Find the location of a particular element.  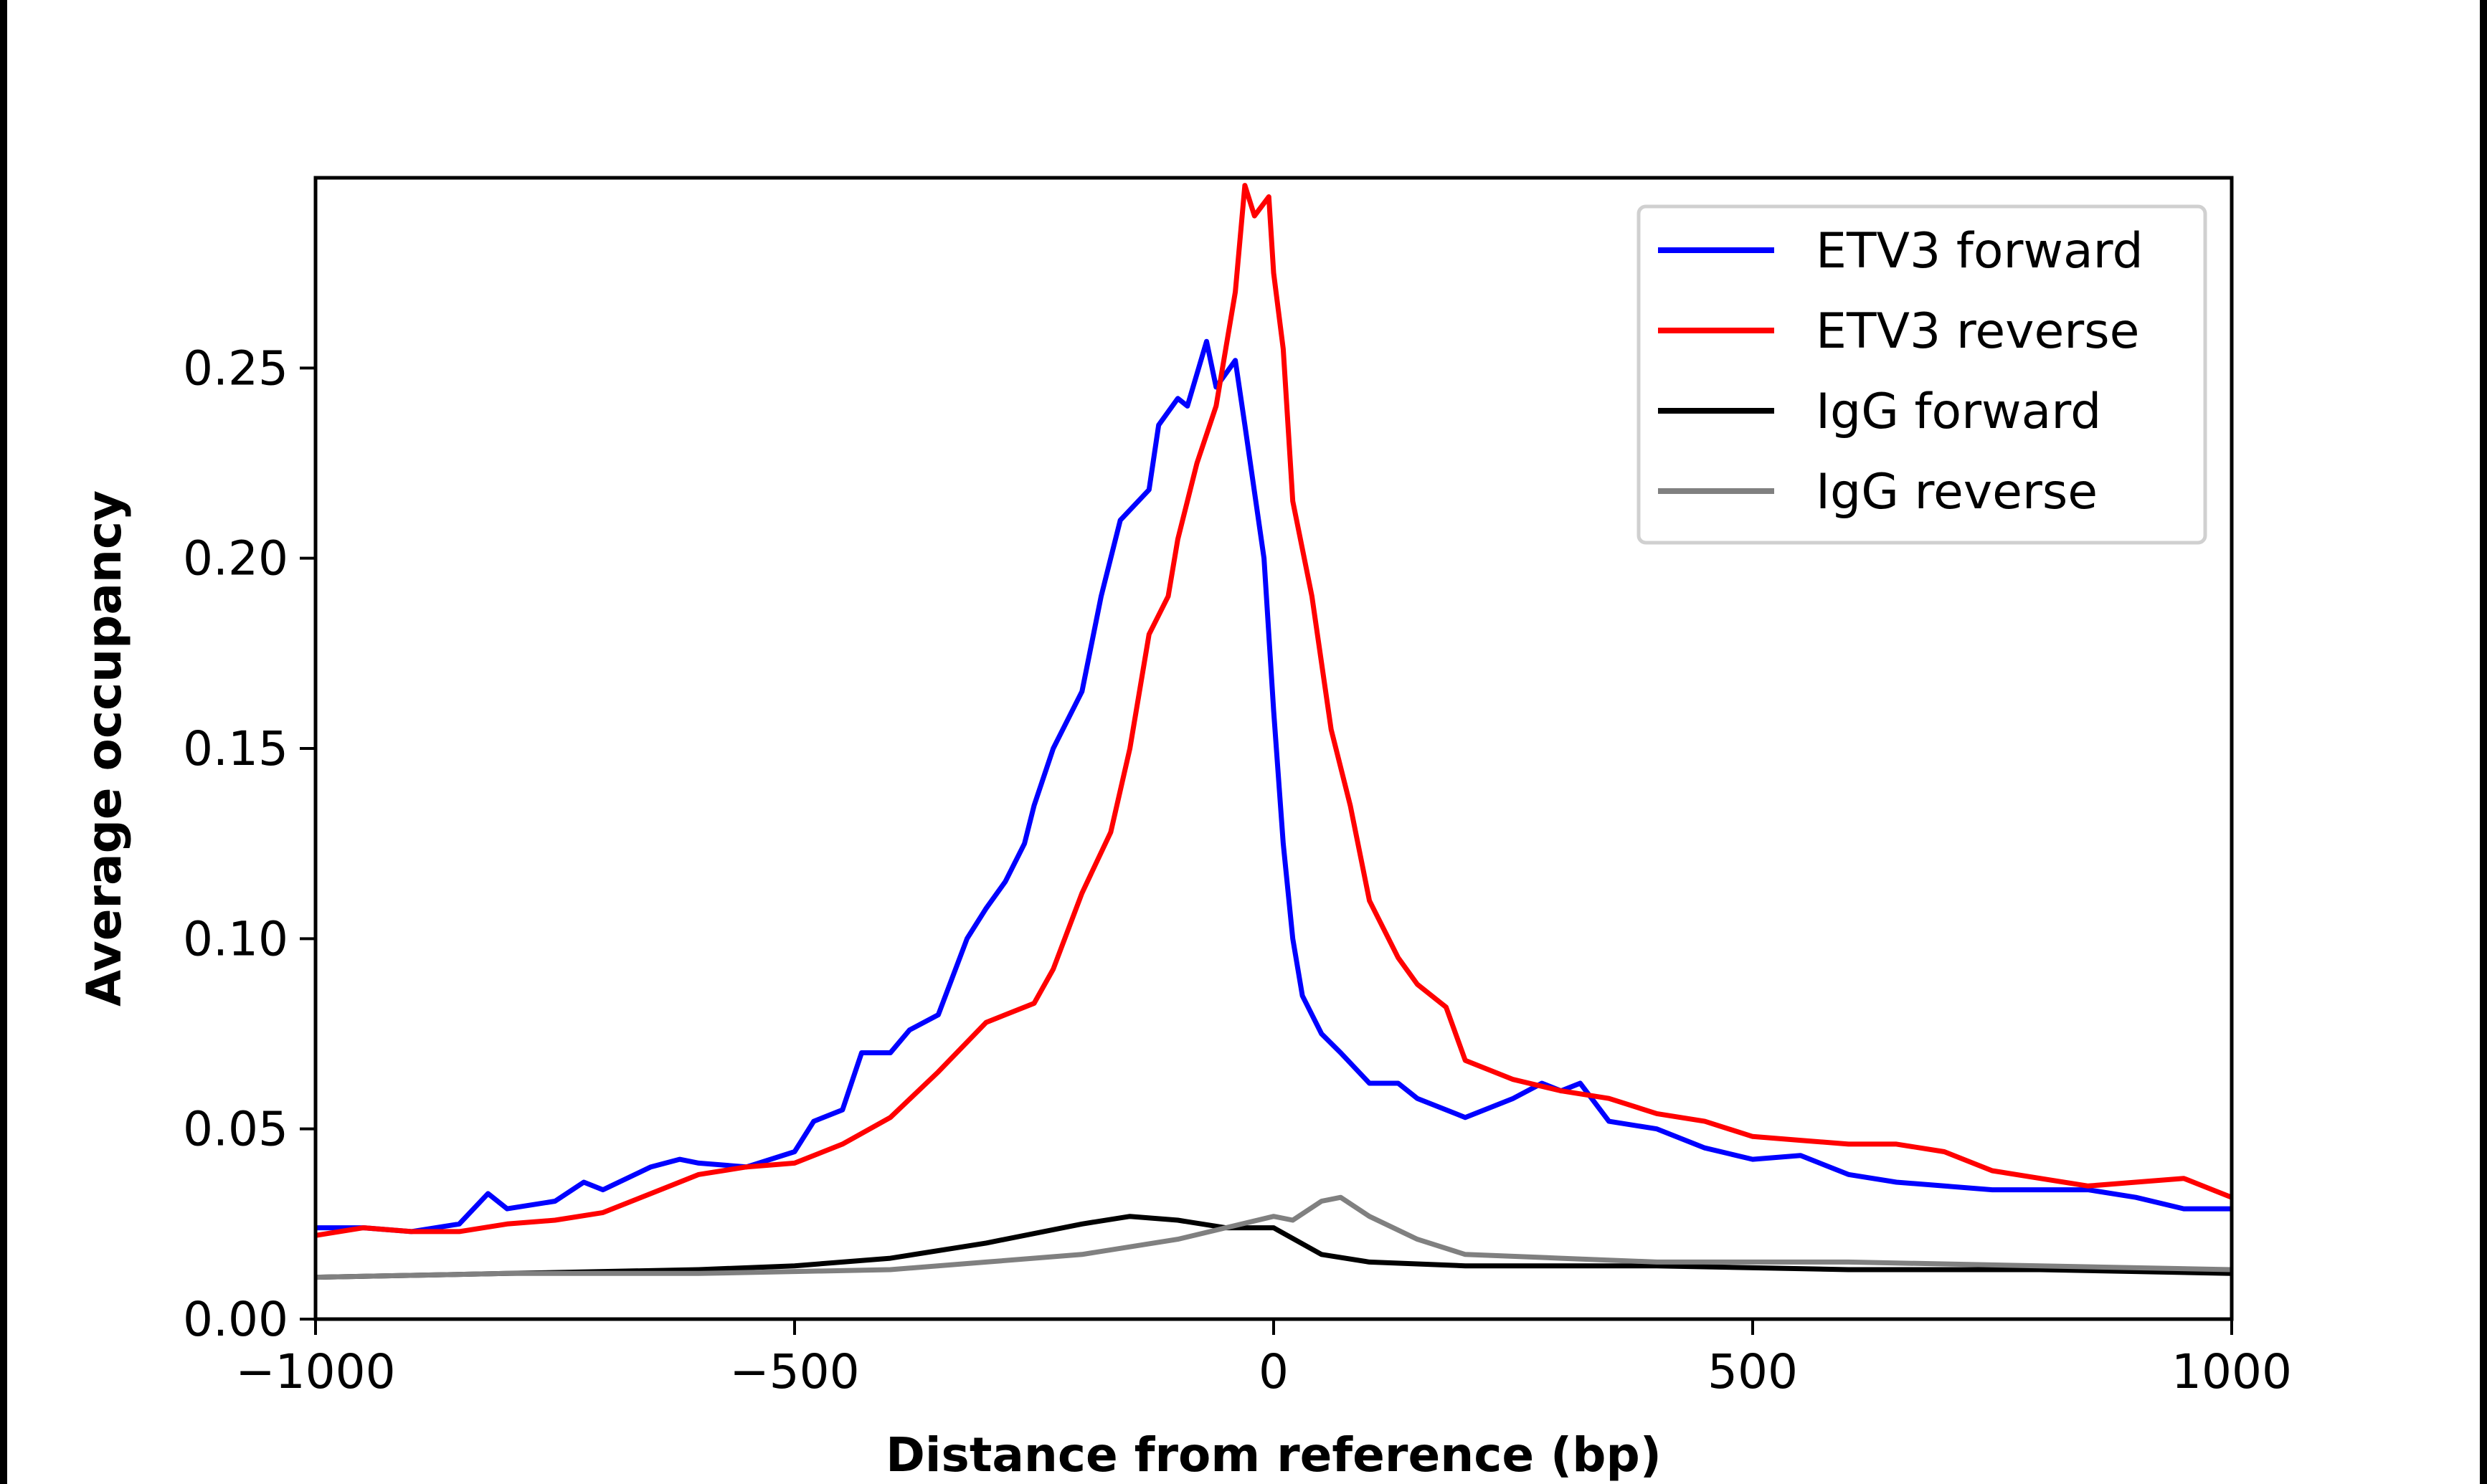

y-tick-label: 0.10 is located at coordinates (235, 939).